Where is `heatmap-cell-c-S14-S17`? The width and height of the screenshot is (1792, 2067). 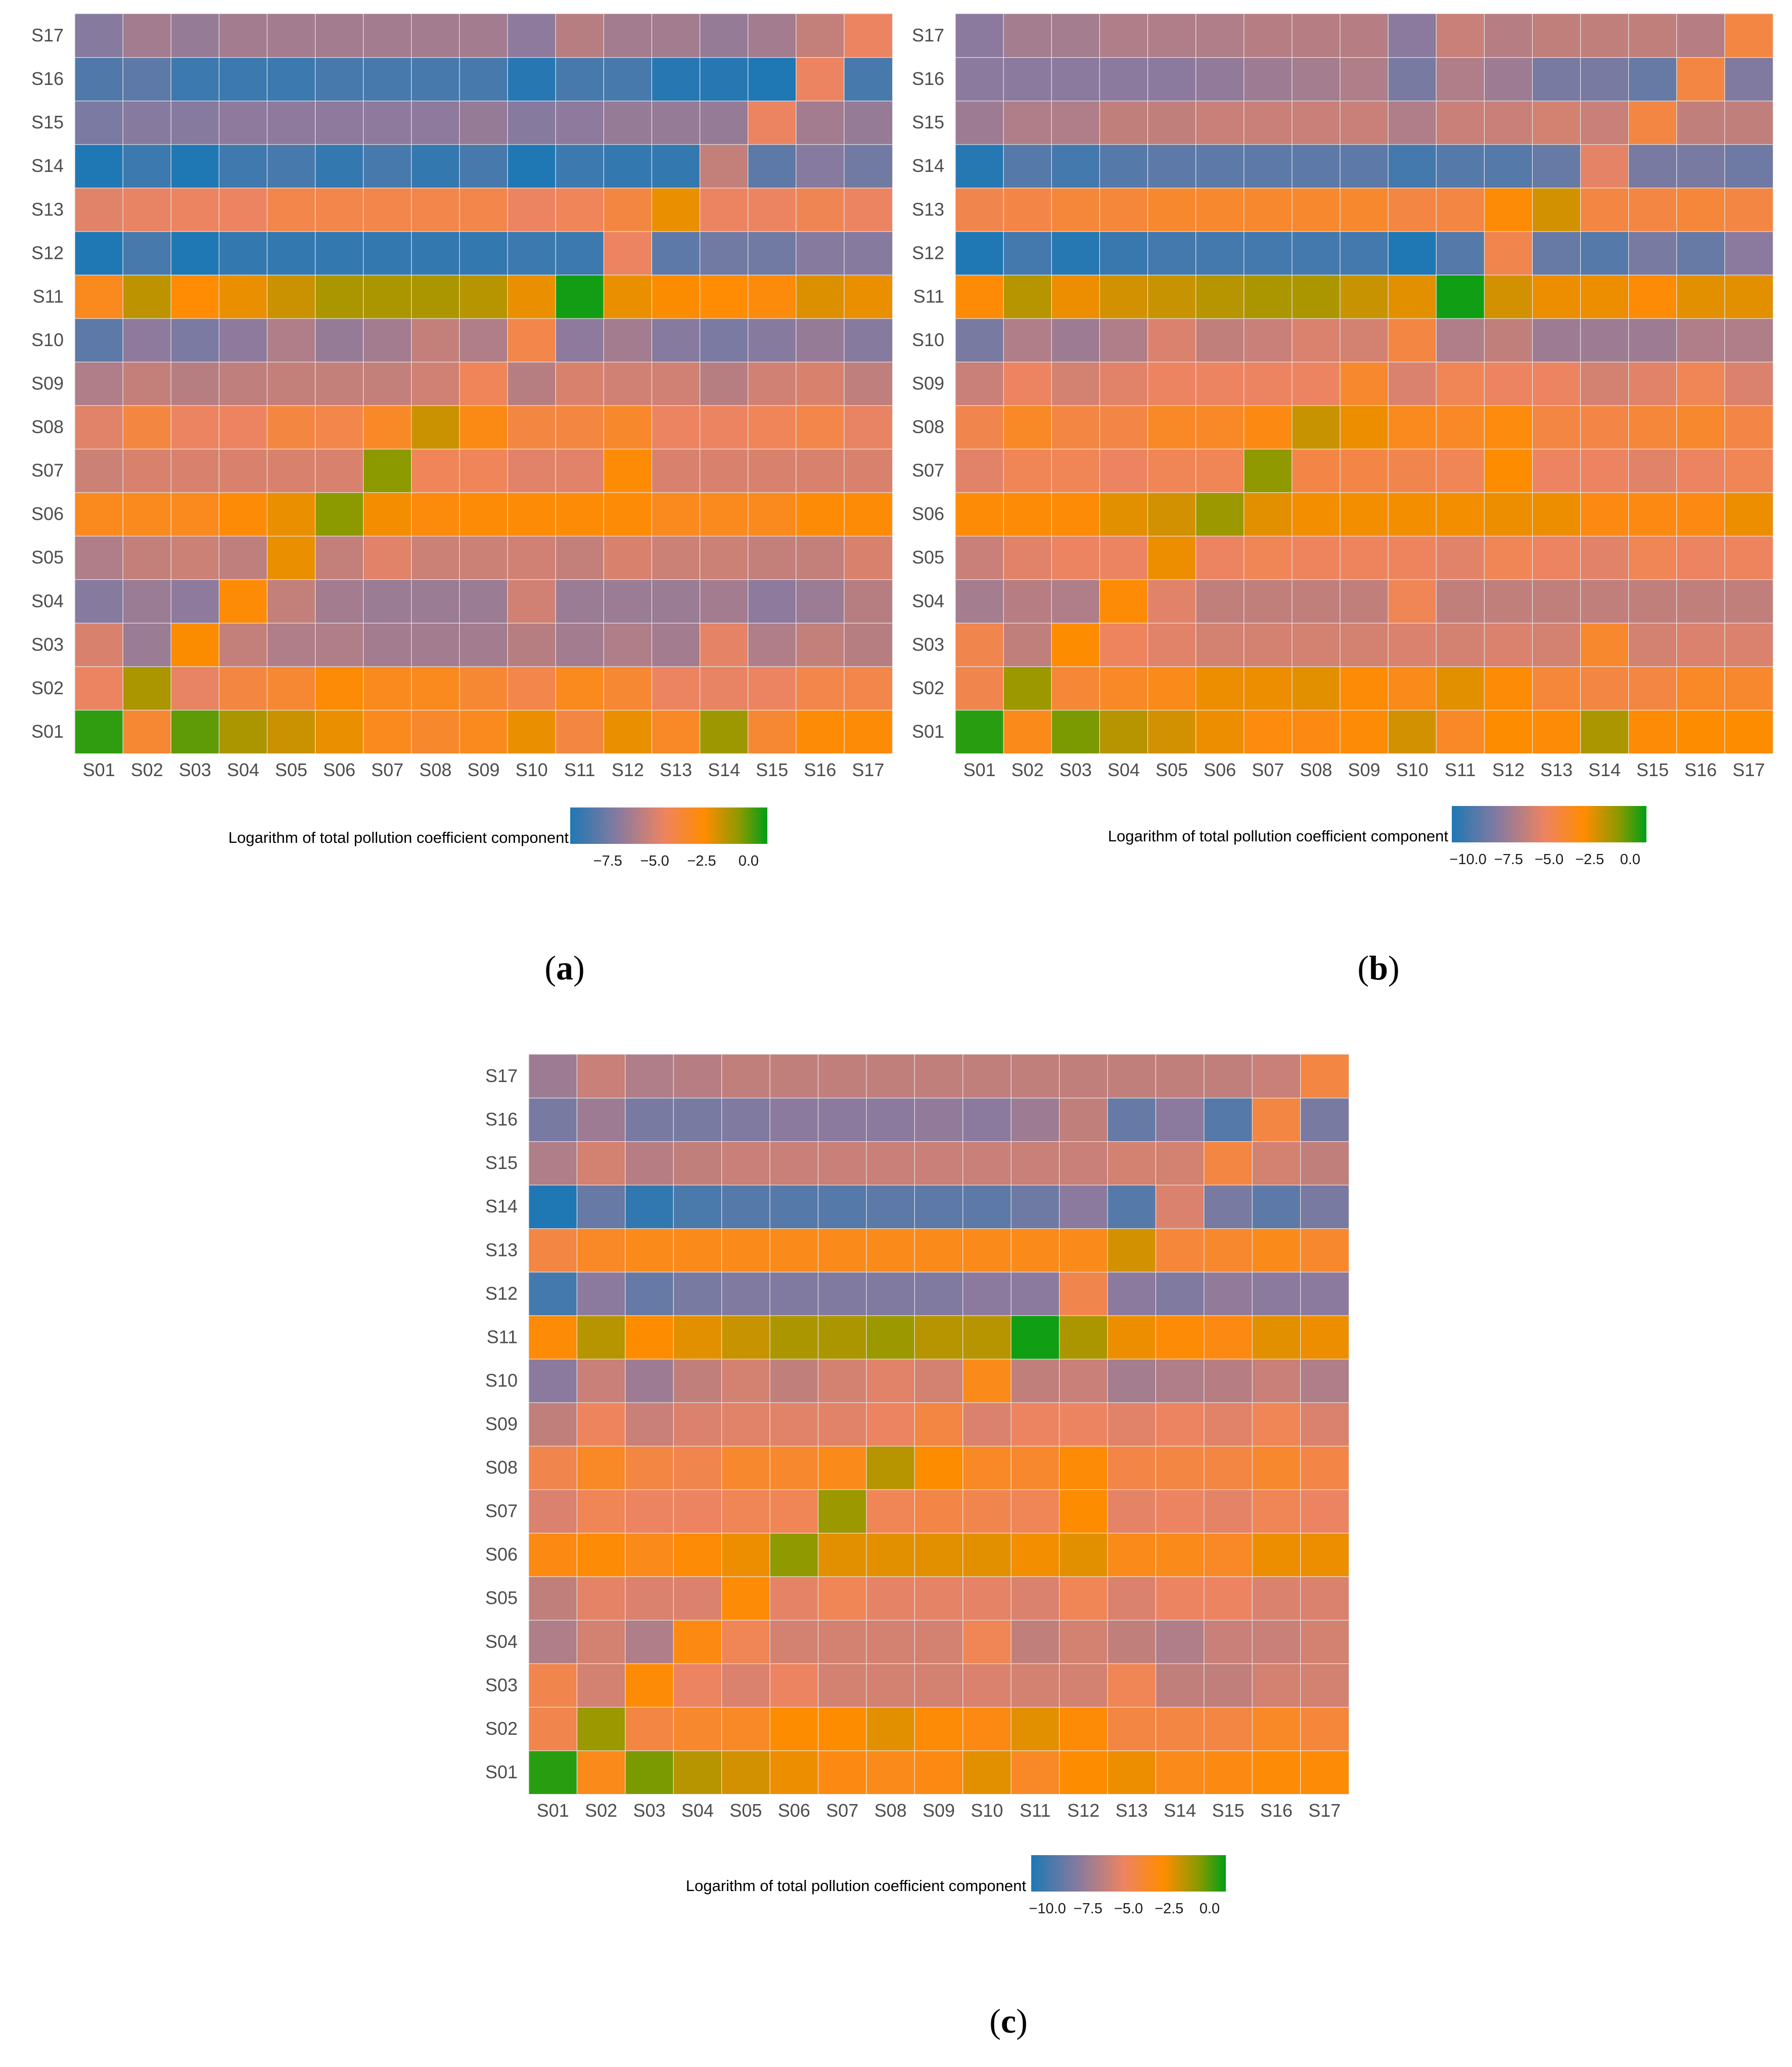
heatmap-cell-c-S14-S17 is located at coordinates (1325, 1206).